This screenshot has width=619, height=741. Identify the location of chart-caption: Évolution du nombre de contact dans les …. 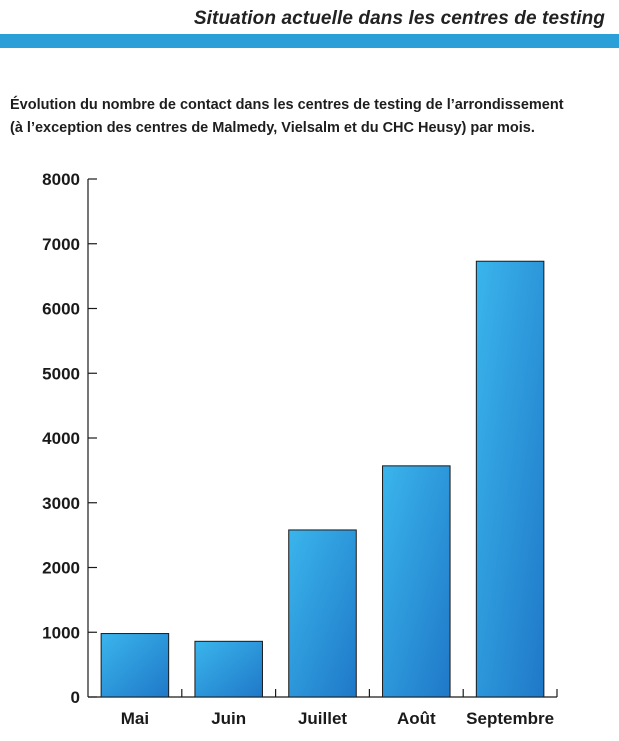
(312, 117).